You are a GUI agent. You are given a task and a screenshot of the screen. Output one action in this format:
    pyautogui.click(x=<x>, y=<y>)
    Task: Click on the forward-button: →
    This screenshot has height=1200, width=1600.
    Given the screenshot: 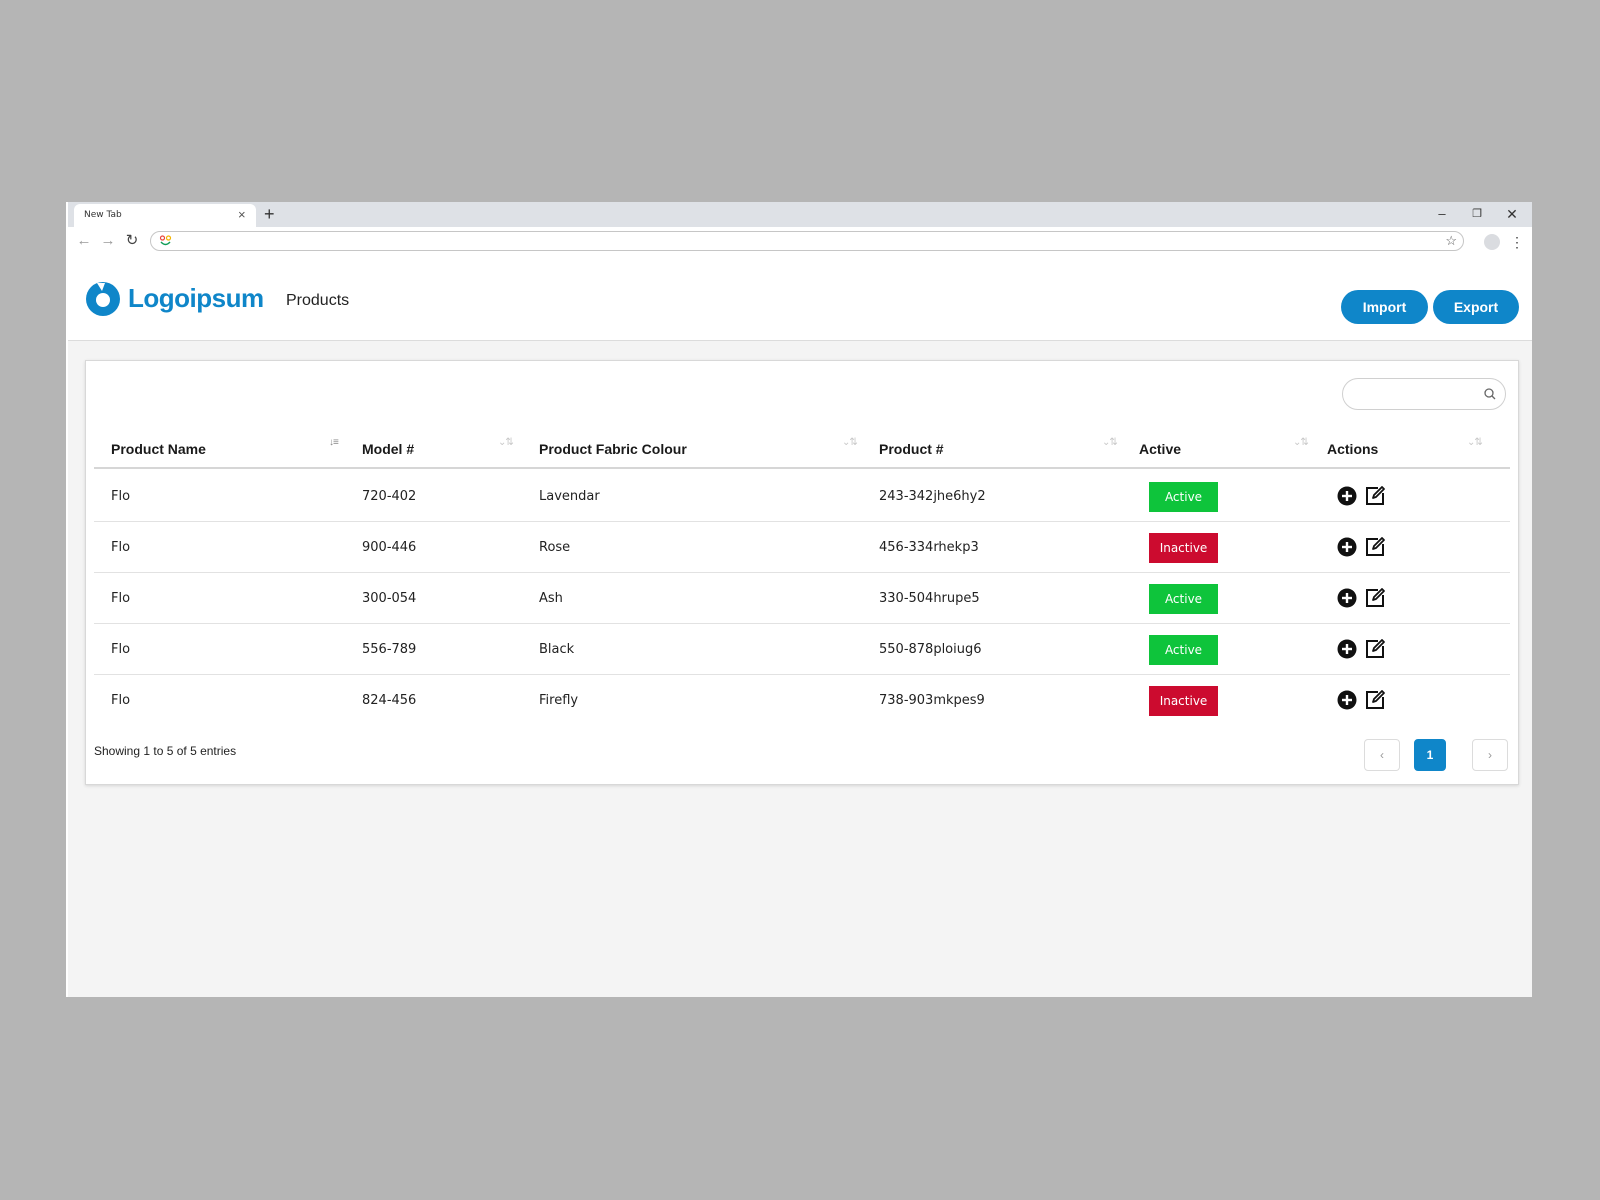 What is the action you would take?
    pyautogui.click(x=108, y=240)
    